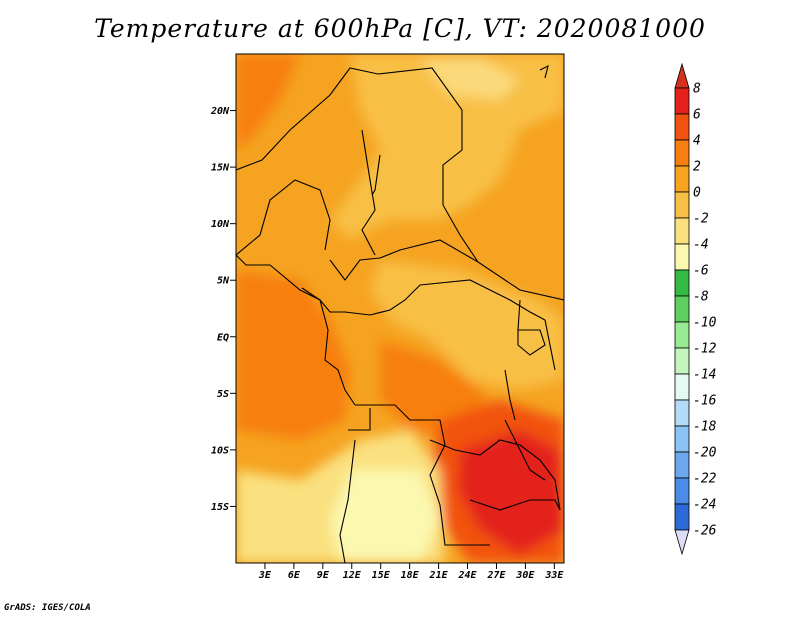  What do you see at coordinates (467, 325) in the screenshot?
I see `region-central-east` at bounding box center [467, 325].